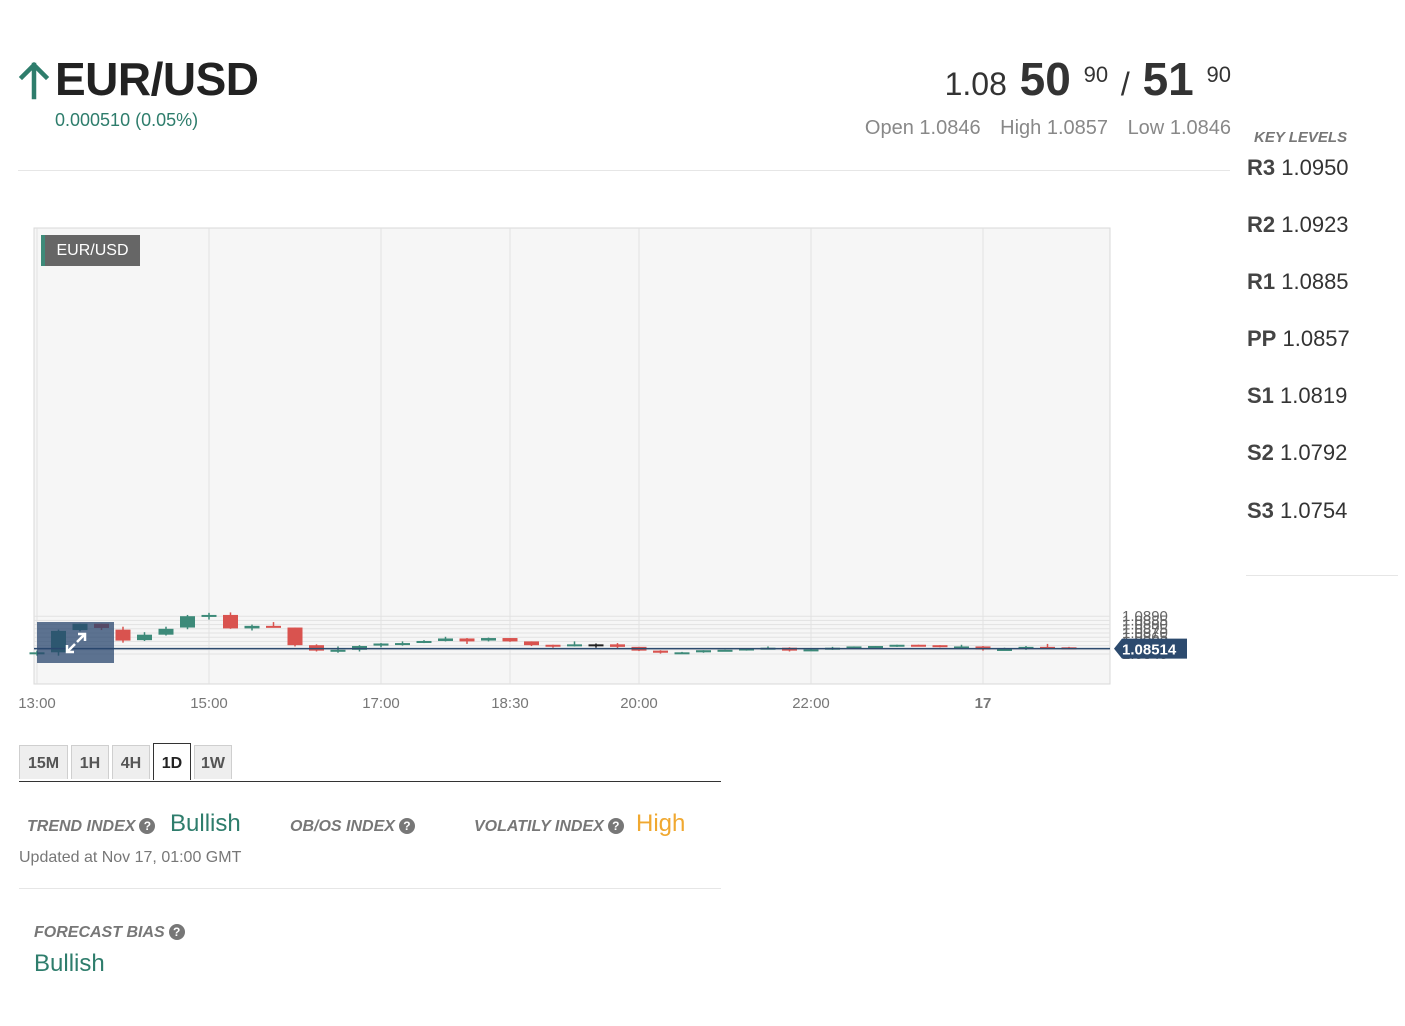  Describe the element at coordinates (205, 823) in the screenshot. I see `trend-index-value: Bullish` at that location.